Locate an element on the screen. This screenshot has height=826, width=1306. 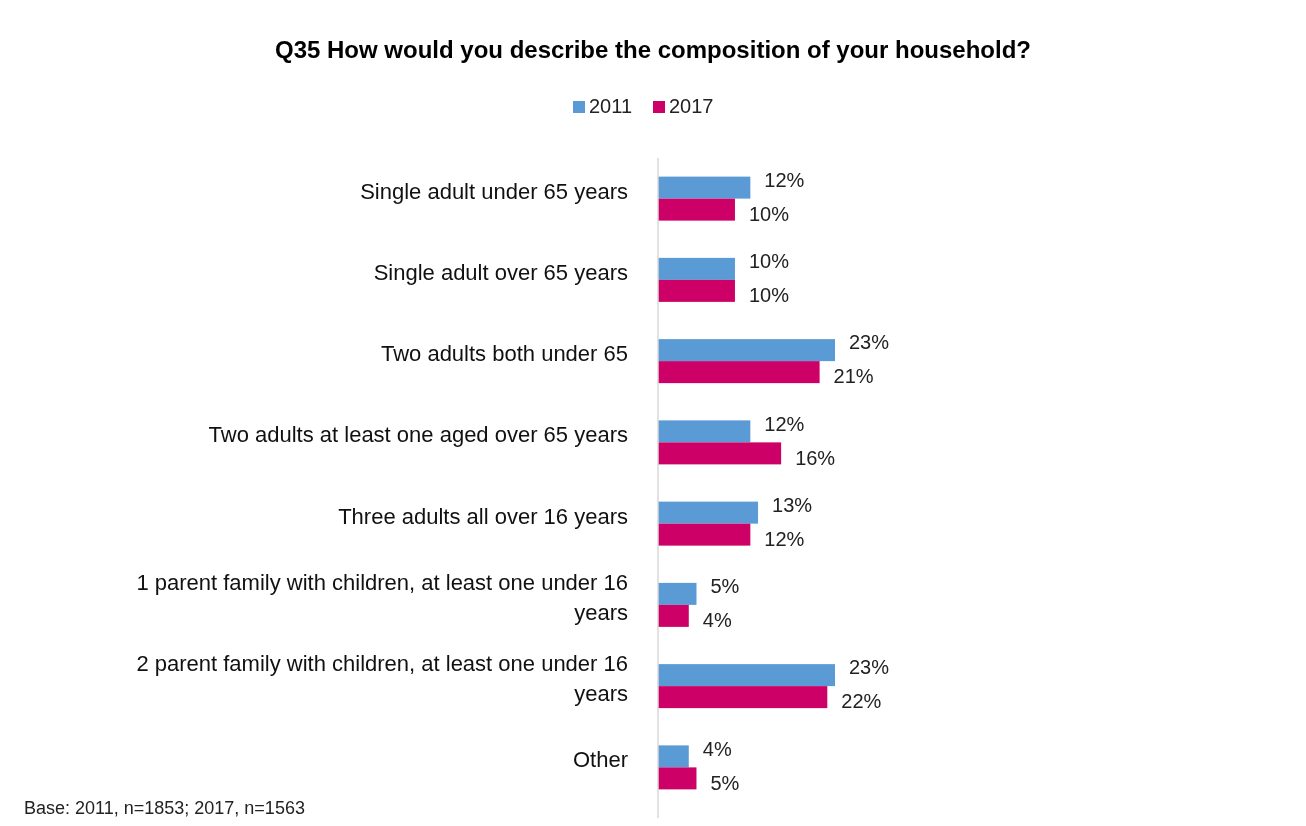
chart-title: Q35 How would you describe the composition of your household? is located at coordinates (653, 49).